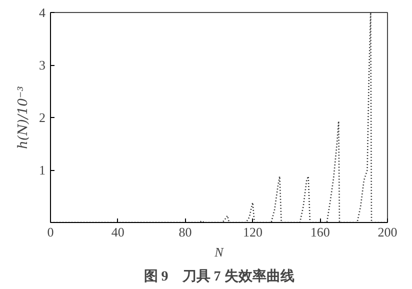 The height and width of the screenshot is (289, 412). Describe the element at coordinates (42, 12) in the screenshot. I see `y-tick-label: 4` at that location.